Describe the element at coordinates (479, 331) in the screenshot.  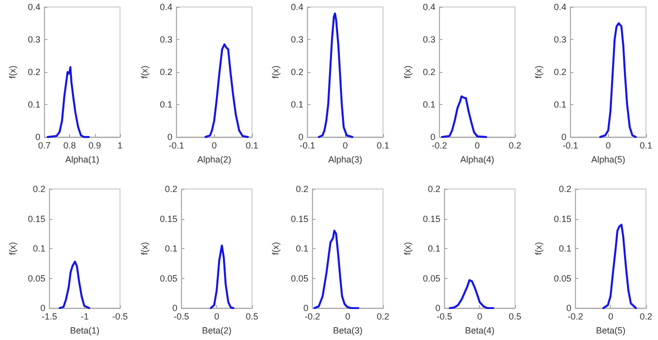
I see `x-axis-title: Beta(4)` at that location.